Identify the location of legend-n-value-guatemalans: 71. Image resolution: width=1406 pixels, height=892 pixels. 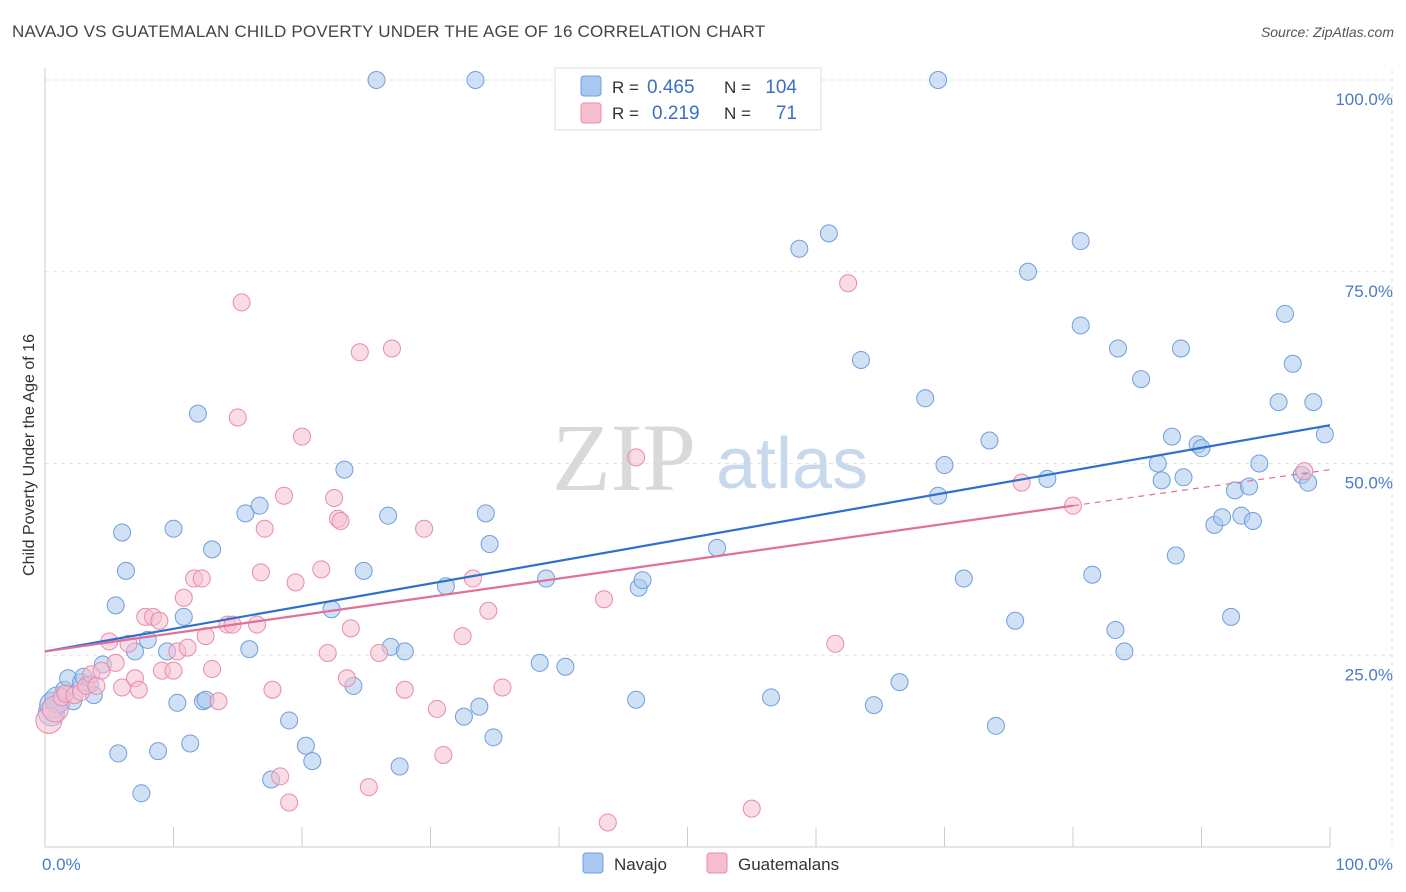
(786, 113).